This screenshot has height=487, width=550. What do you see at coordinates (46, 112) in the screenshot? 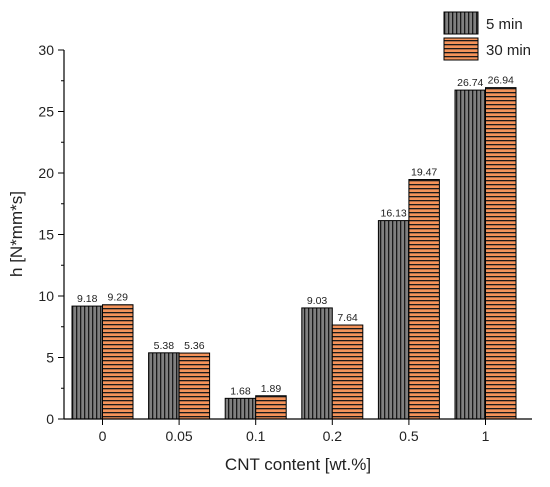
I see `y-tick-label: 25` at bounding box center [46, 112].